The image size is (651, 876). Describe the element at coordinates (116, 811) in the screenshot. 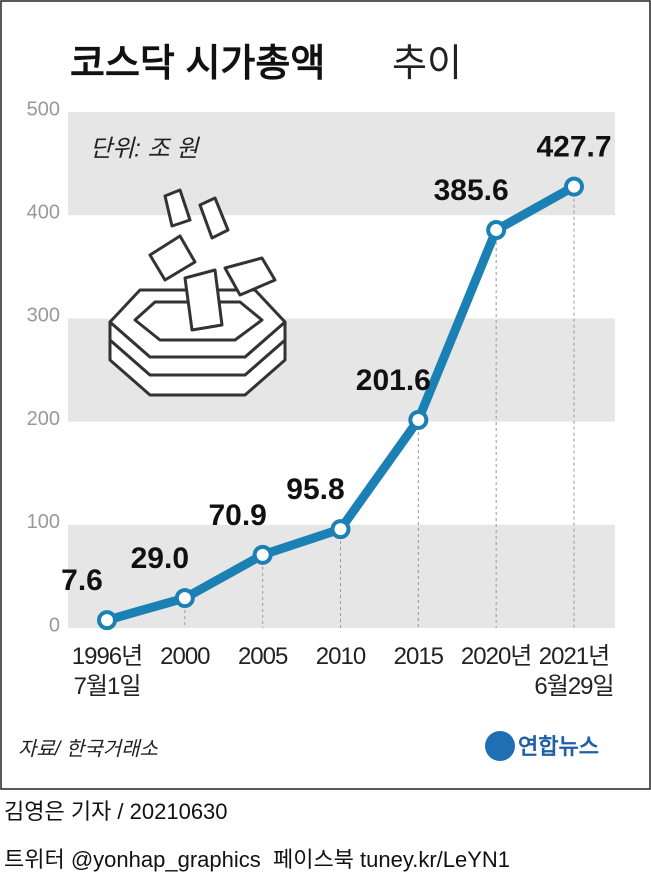

I see `byline: 김영은 기자 / 20210630` at that location.